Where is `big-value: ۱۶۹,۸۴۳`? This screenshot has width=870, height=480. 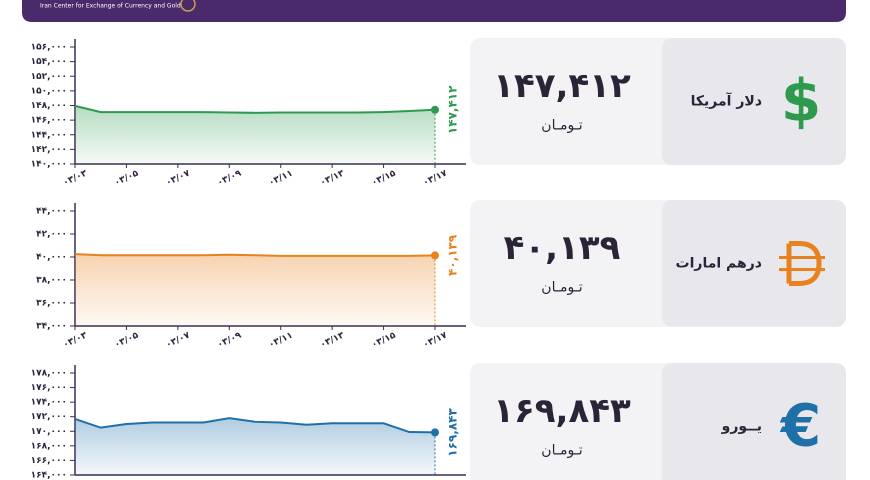 big-value: ۱۶۹,۸۴۳ is located at coordinates (562, 411).